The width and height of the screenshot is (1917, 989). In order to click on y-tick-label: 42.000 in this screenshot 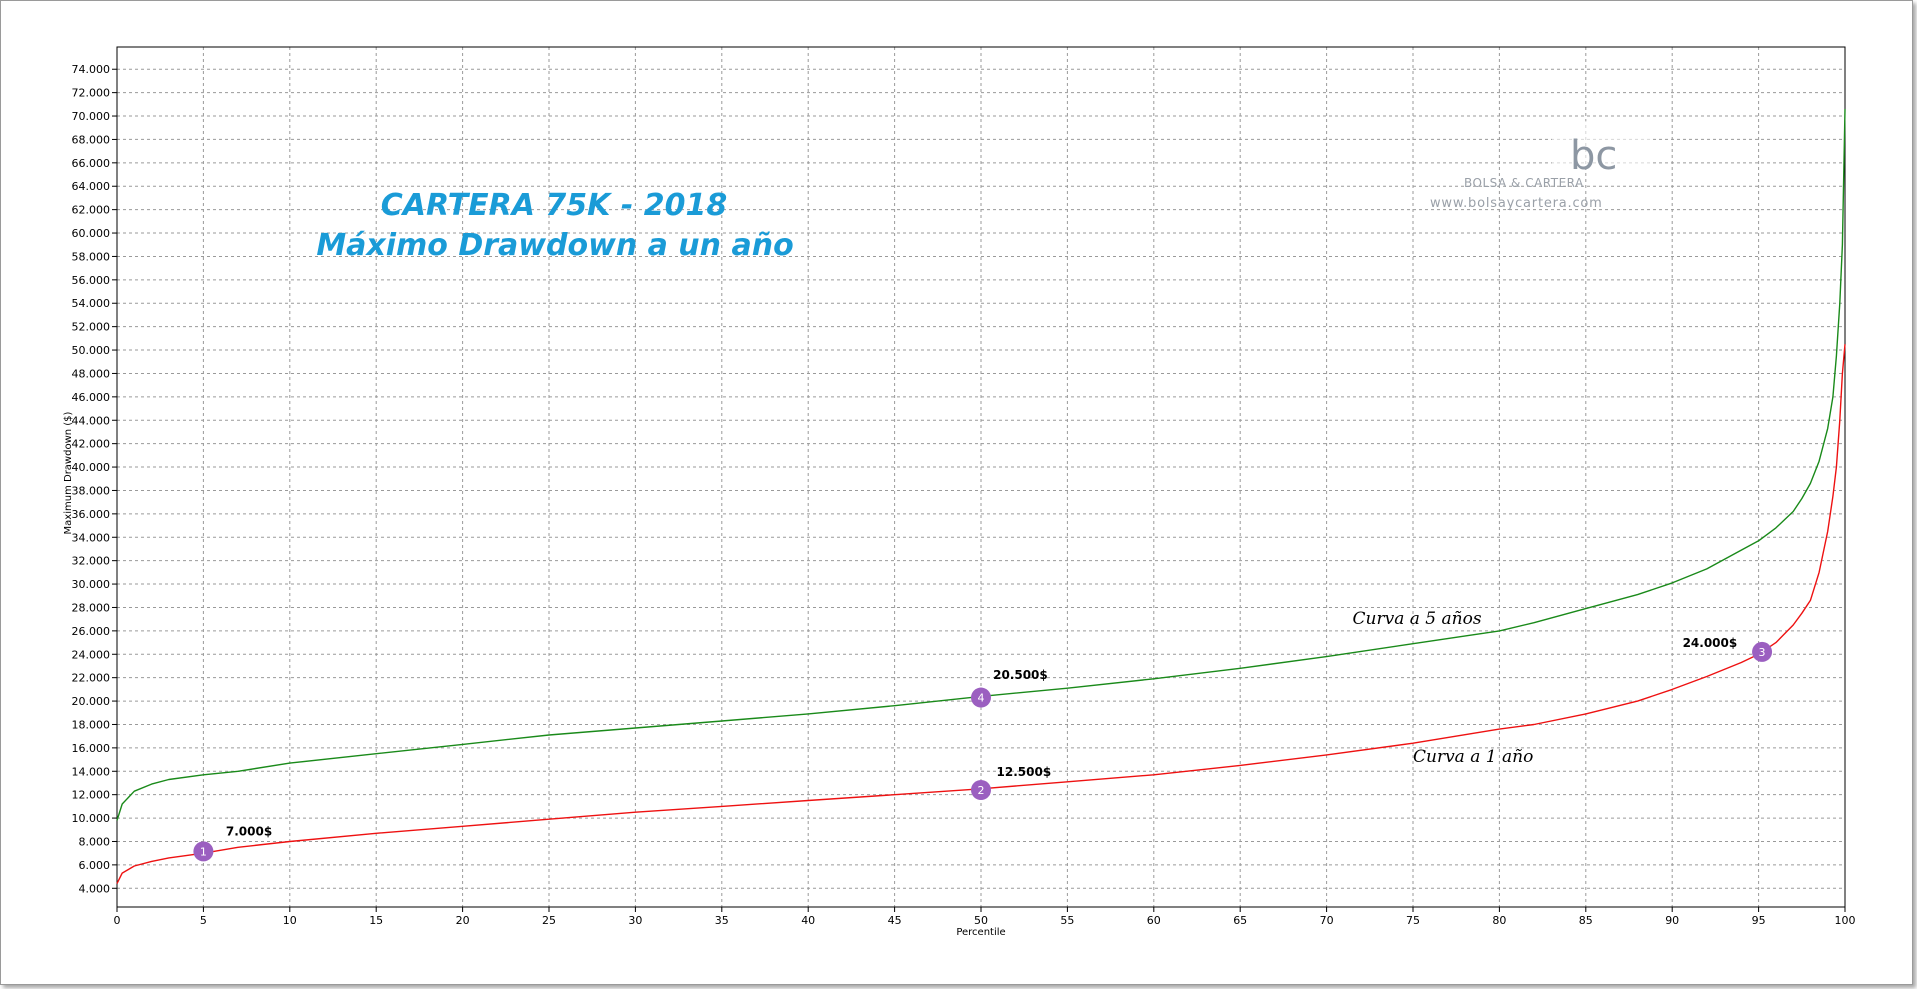, I will do `click(91, 444)`.